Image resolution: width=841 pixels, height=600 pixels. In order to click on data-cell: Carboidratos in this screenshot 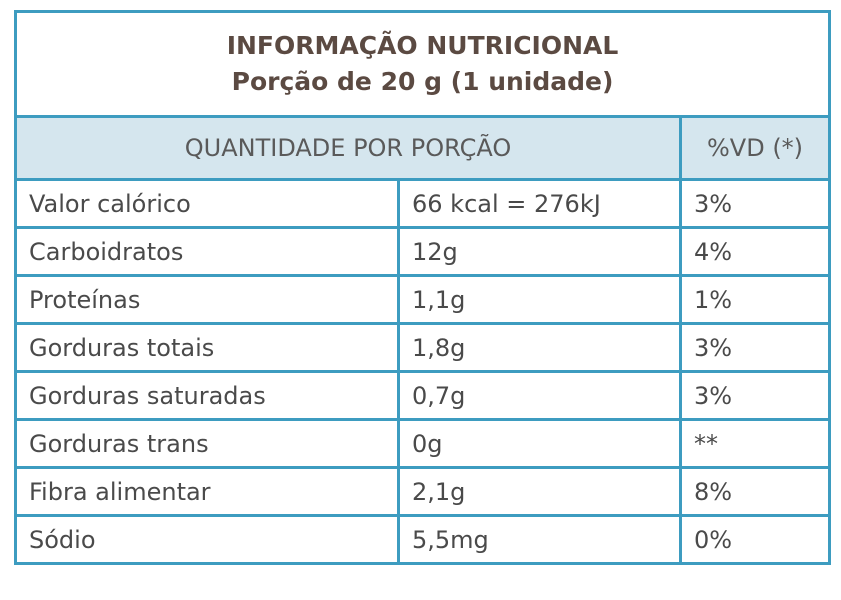, I will do `click(207, 251)`.